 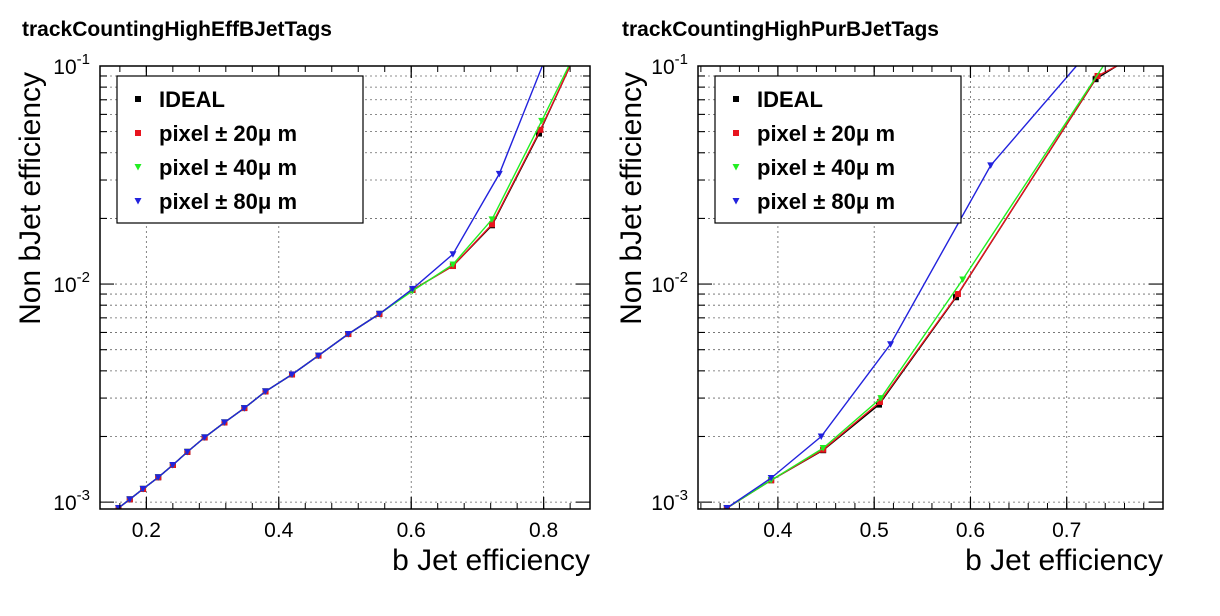 What do you see at coordinates (1066, 530) in the screenshot?
I see `x-tick-label: 0.7` at bounding box center [1066, 530].